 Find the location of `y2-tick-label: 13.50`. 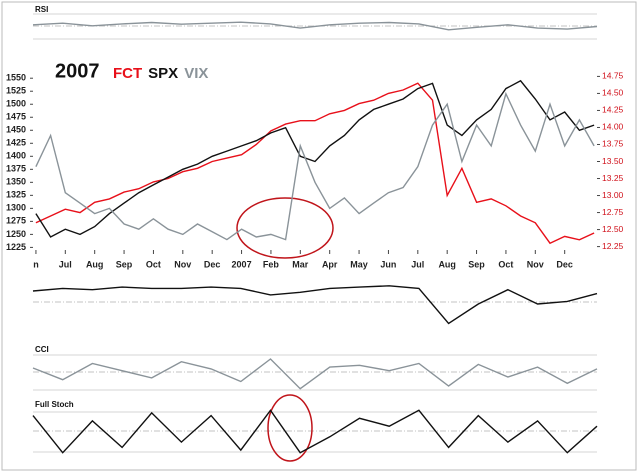

y2-tick-label: 13.50 is located at coordinates (613, 161).